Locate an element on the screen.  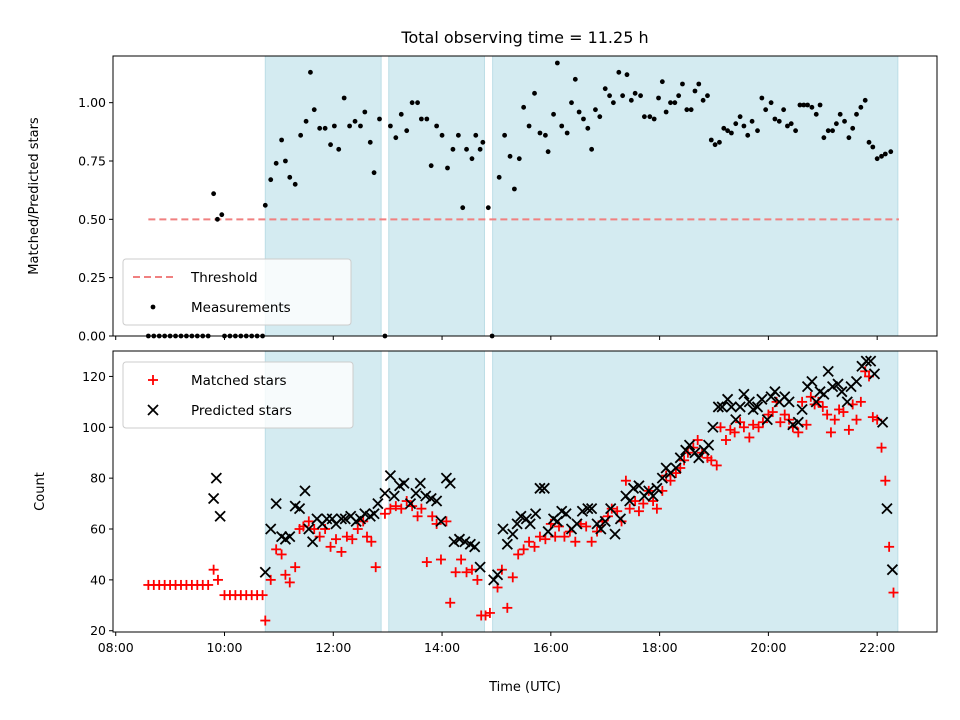
legend-predicted-swatch is located at coordinates (153, 410).